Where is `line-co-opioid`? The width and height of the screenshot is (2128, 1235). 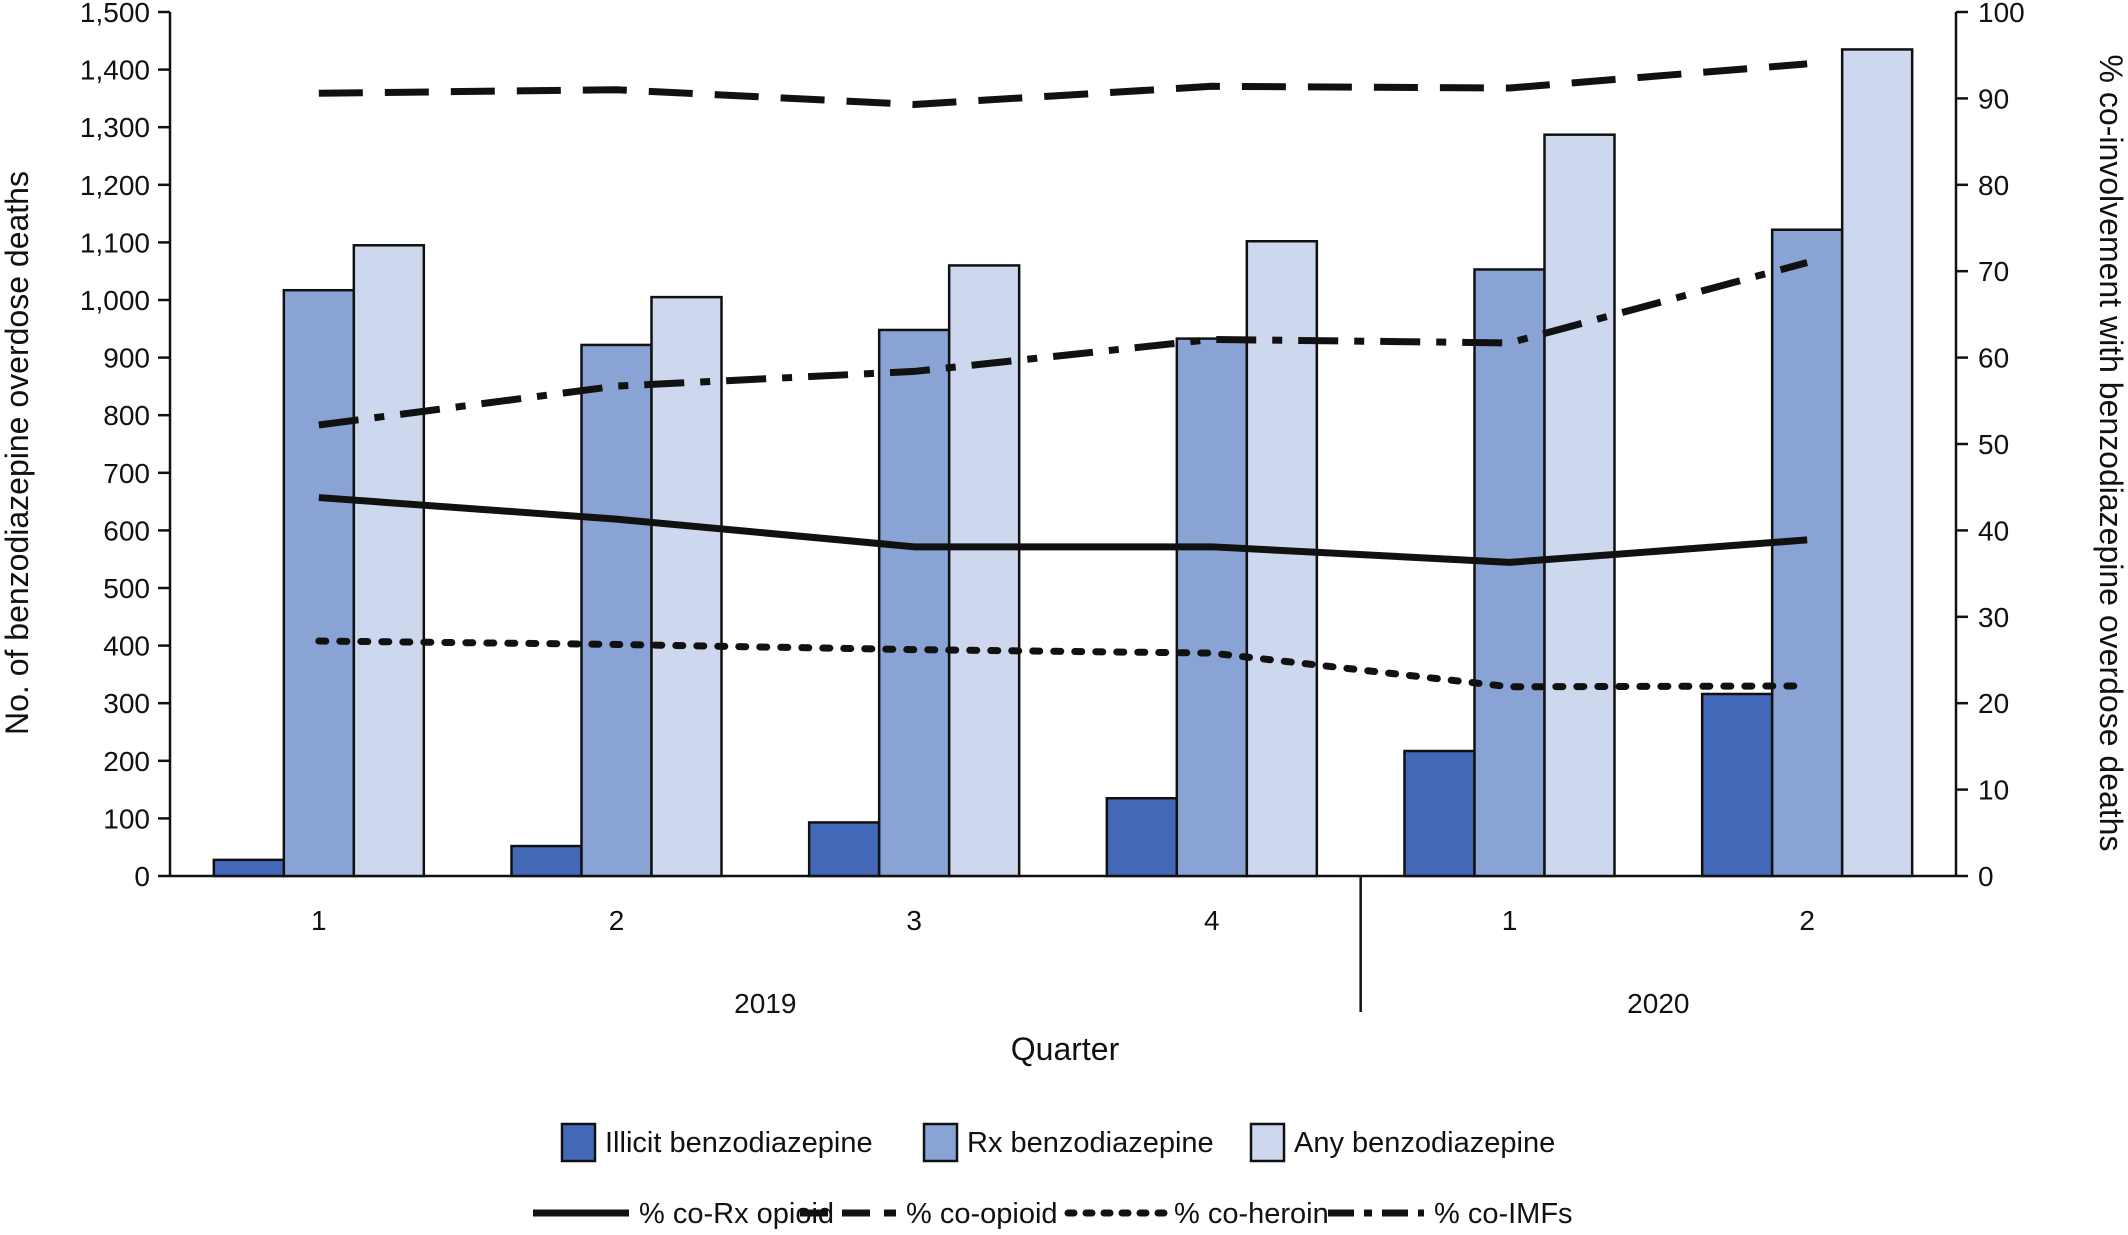 line-co-opioid is located at coordinates (1063, 84).